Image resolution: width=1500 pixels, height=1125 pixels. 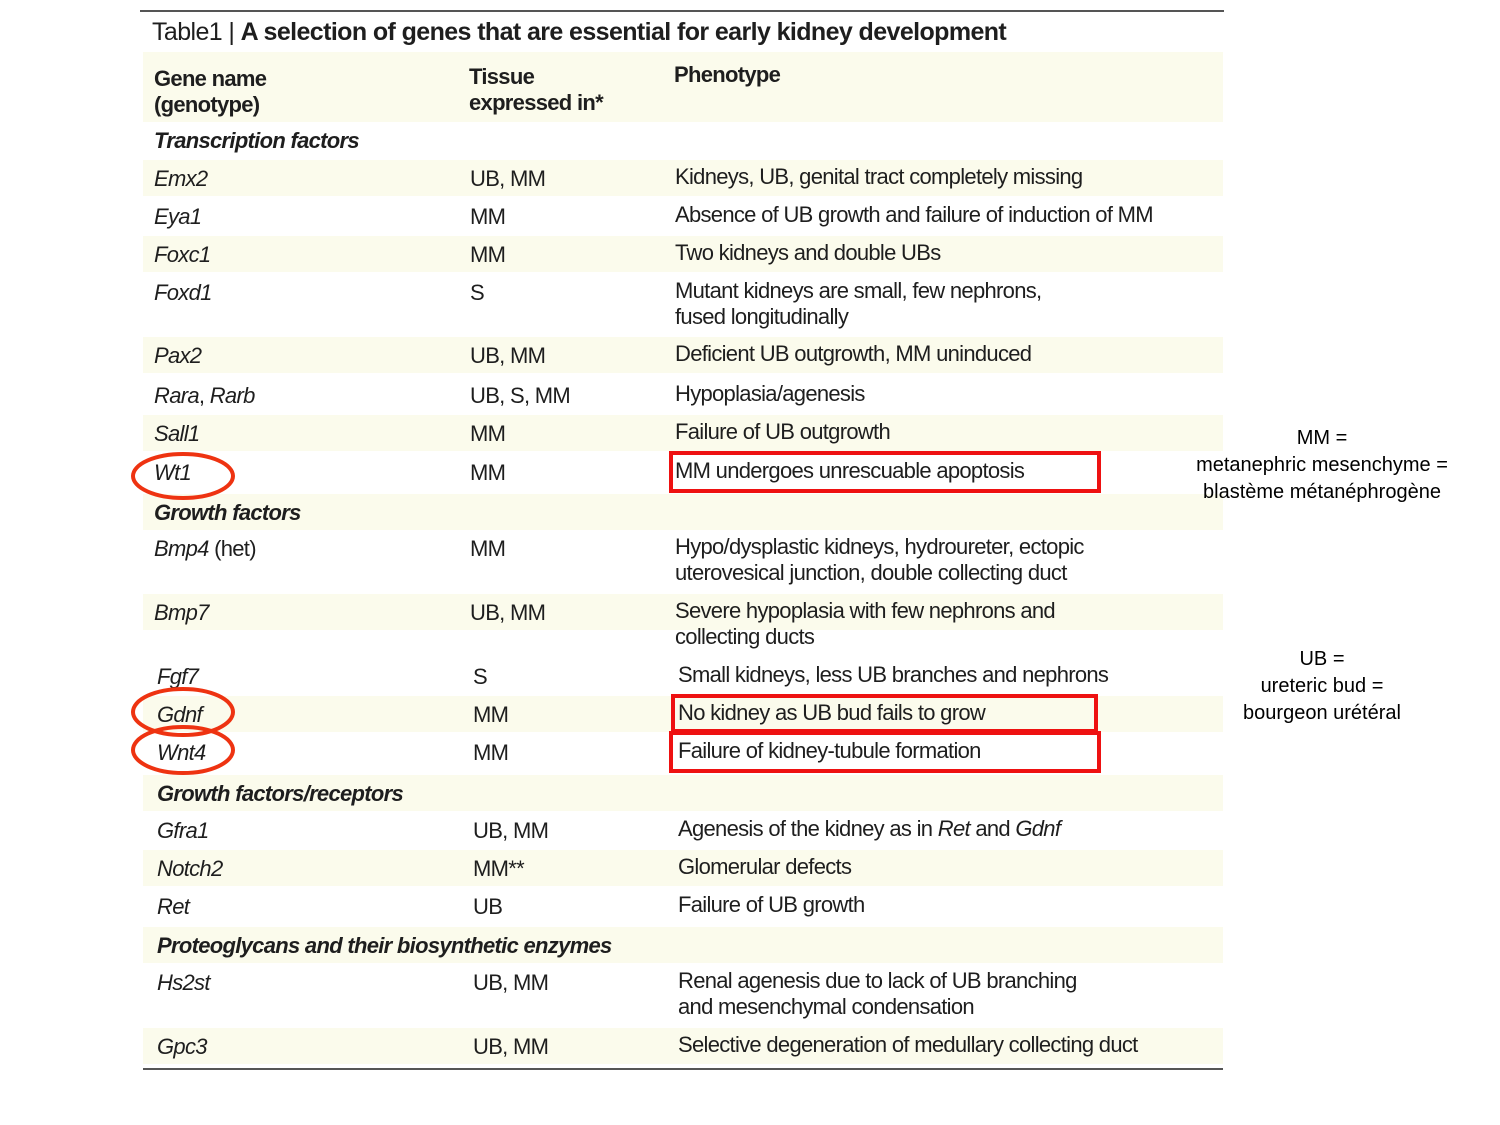 I want to click on text-segment: Two kidneys and double UBs, so click(x=808, y=252).